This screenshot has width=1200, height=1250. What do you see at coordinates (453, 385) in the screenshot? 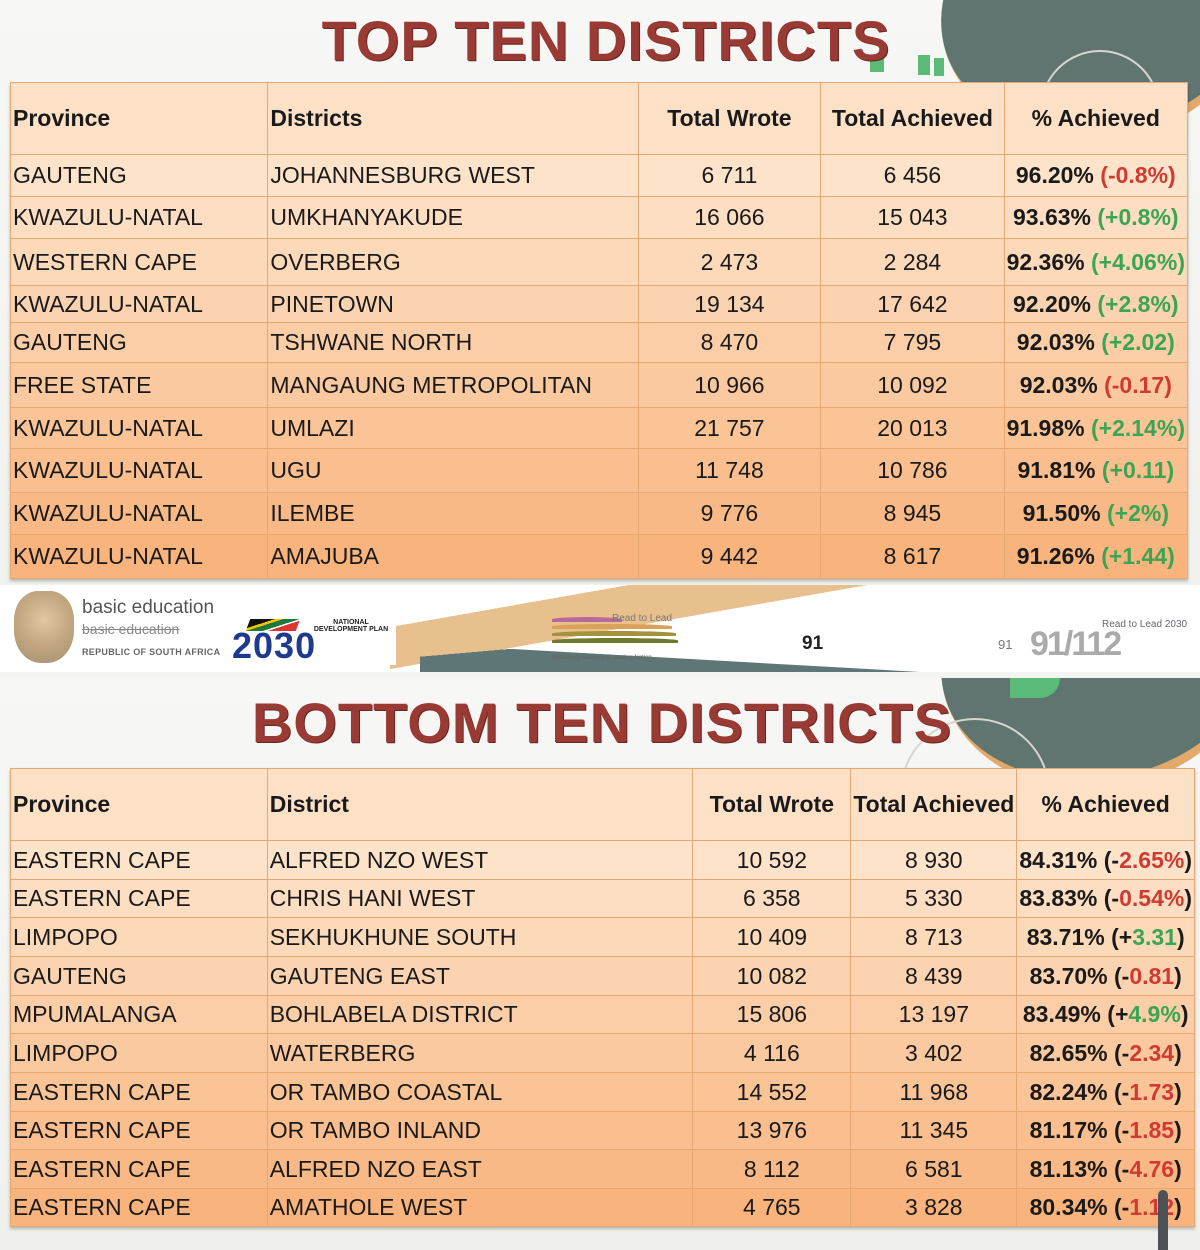
I see `district-cell: MANGAUNG METROPOLITAN` at bounding box center [453, 385].